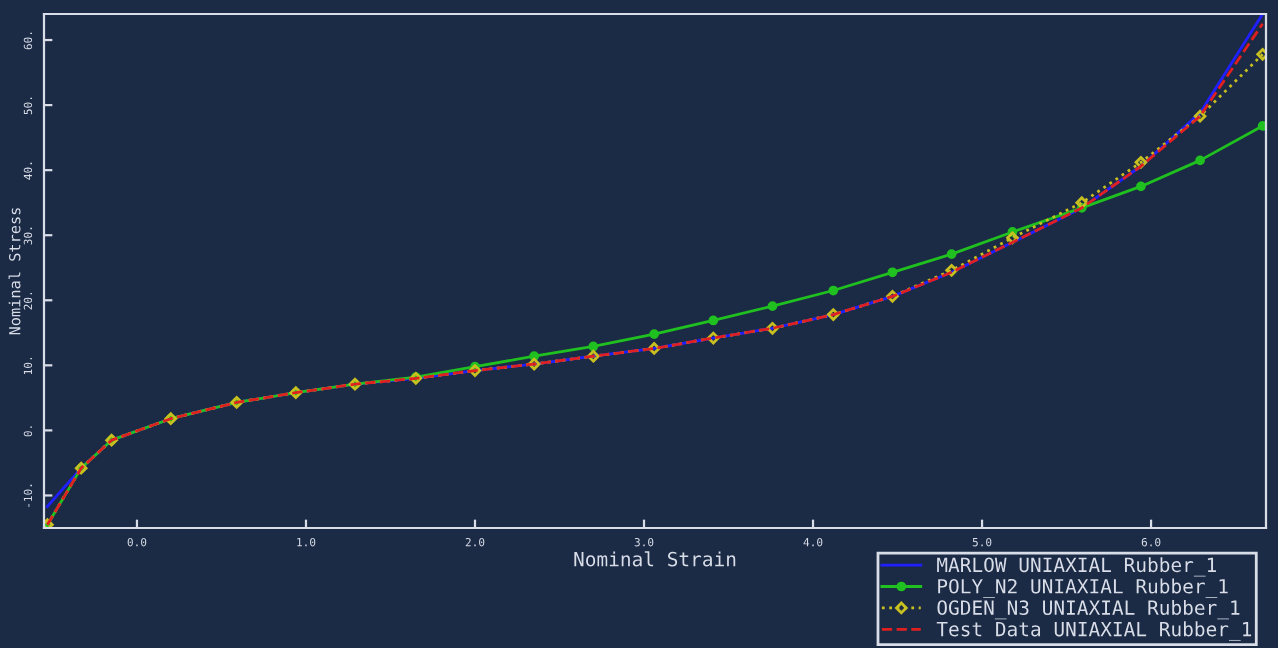 Image resolution: width=1278 pixels, height=648 pixels. I want to click on legend-label: MARLOW UNIAXIAL Rubber_1, so click(1076, 567).